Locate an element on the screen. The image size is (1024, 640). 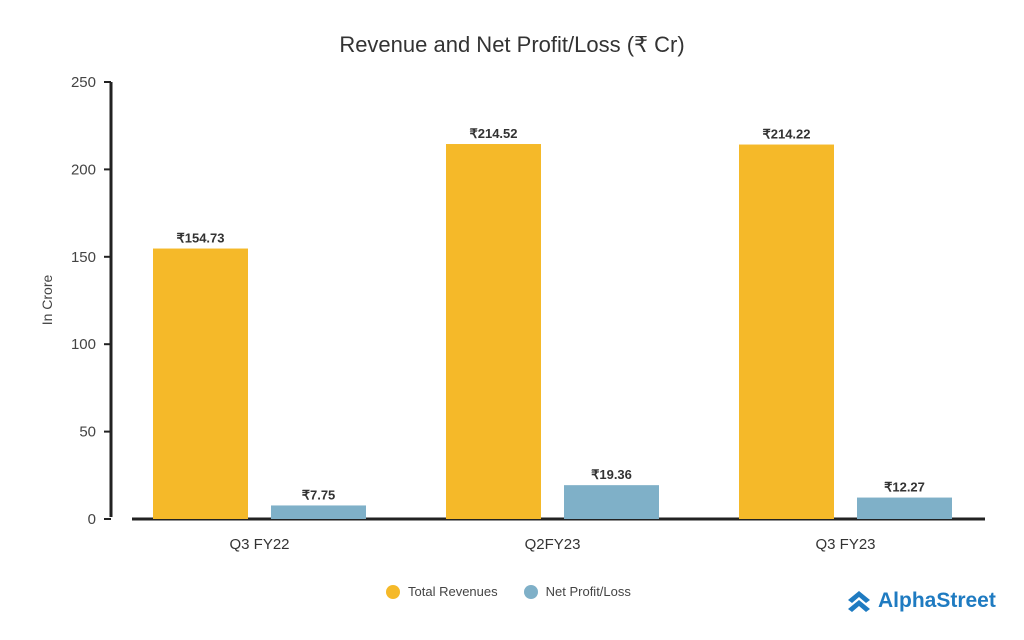
y-tick-label: 100 is located at coordinates (83, 344).